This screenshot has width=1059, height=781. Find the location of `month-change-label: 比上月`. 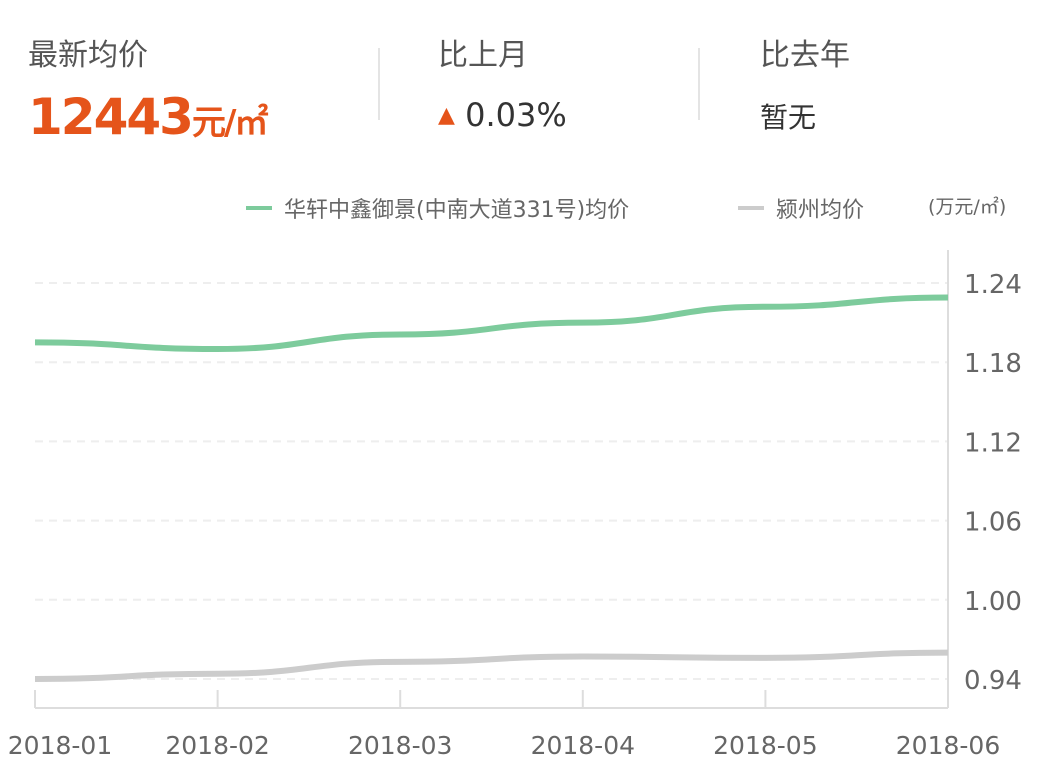

month-change-label: 比上月 is located at coordinates (483, 55).